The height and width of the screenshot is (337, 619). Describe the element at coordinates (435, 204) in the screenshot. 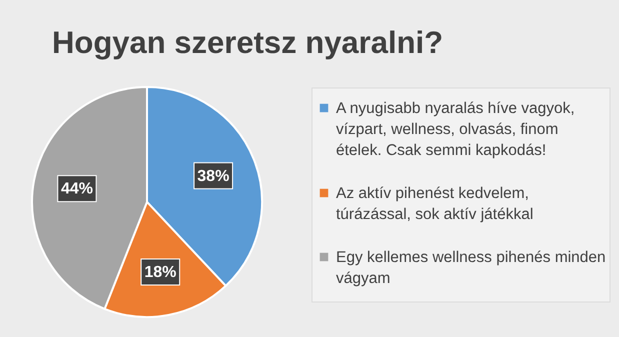

I see `legend-label: Az aktív pihenést kedvelem, túrázással, sok aktív játékkal` at that location.